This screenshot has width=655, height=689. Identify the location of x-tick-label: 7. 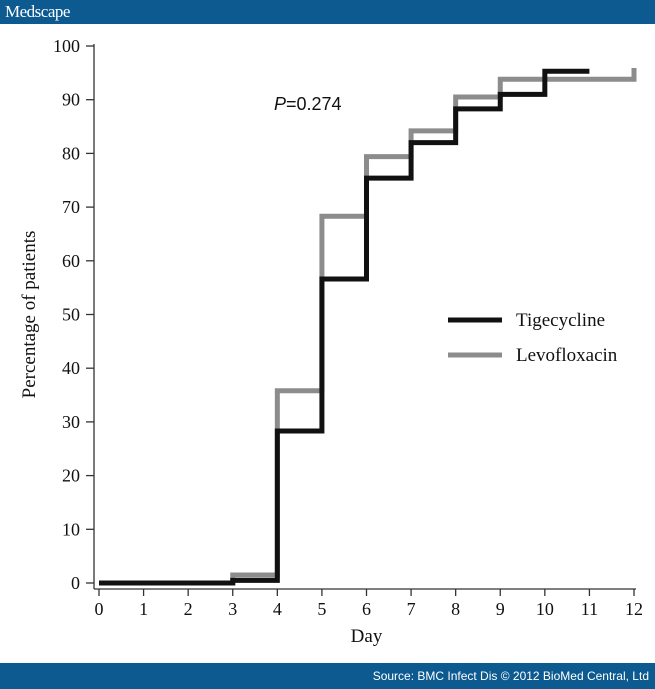
(411, 609).